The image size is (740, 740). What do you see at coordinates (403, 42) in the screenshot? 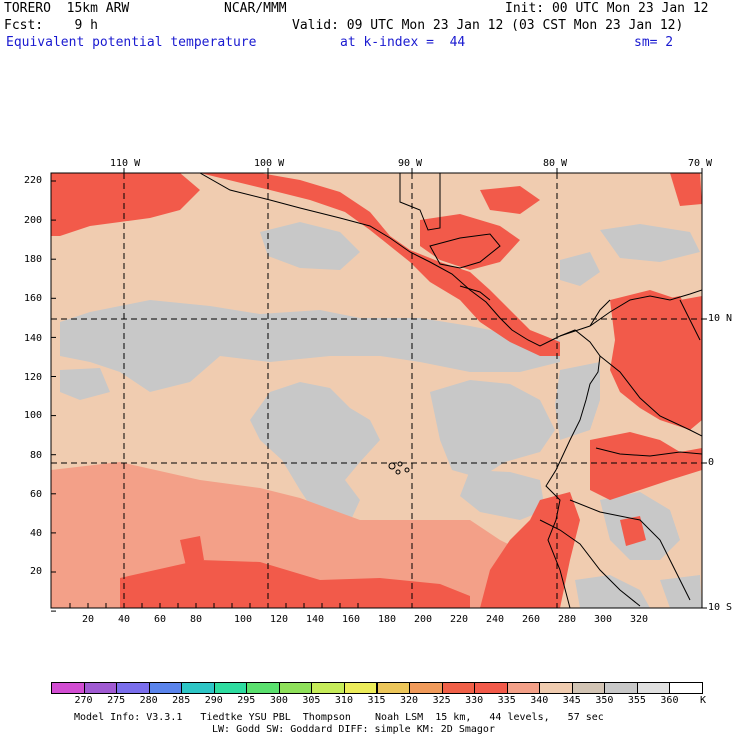
I see `level-info: at k-index = 44` at bounding box center [403, 42].